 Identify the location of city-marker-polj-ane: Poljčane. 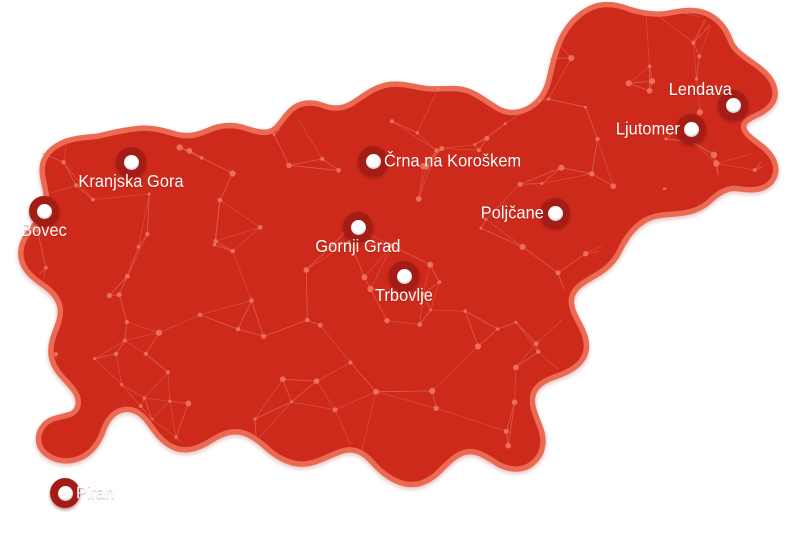
(525, 213).